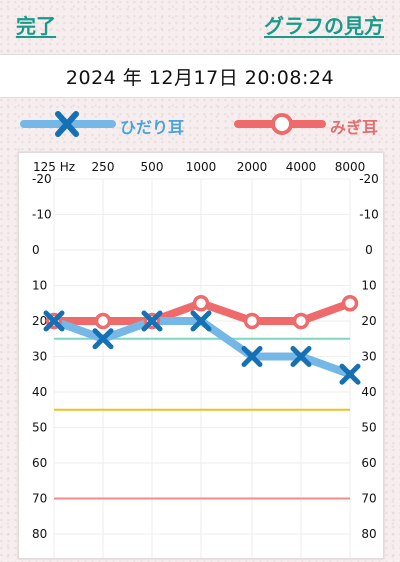 The width and height of the screenshot is (400, 562). Describe the element at coordinates (42, 179) in the screenshot. I see `y-tick-label-left: -20` at that location.